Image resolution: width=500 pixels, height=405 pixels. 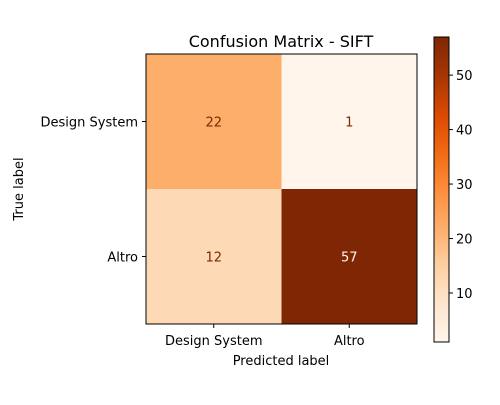 I want to click on colorbar-ticks: 10 20 30 40 50, so click(x=461, y=185).